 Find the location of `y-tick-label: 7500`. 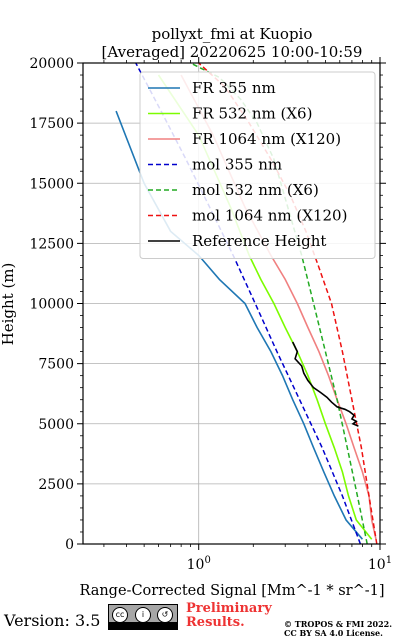

y-tick-label: 7500 is located at coordinates (56, 365).